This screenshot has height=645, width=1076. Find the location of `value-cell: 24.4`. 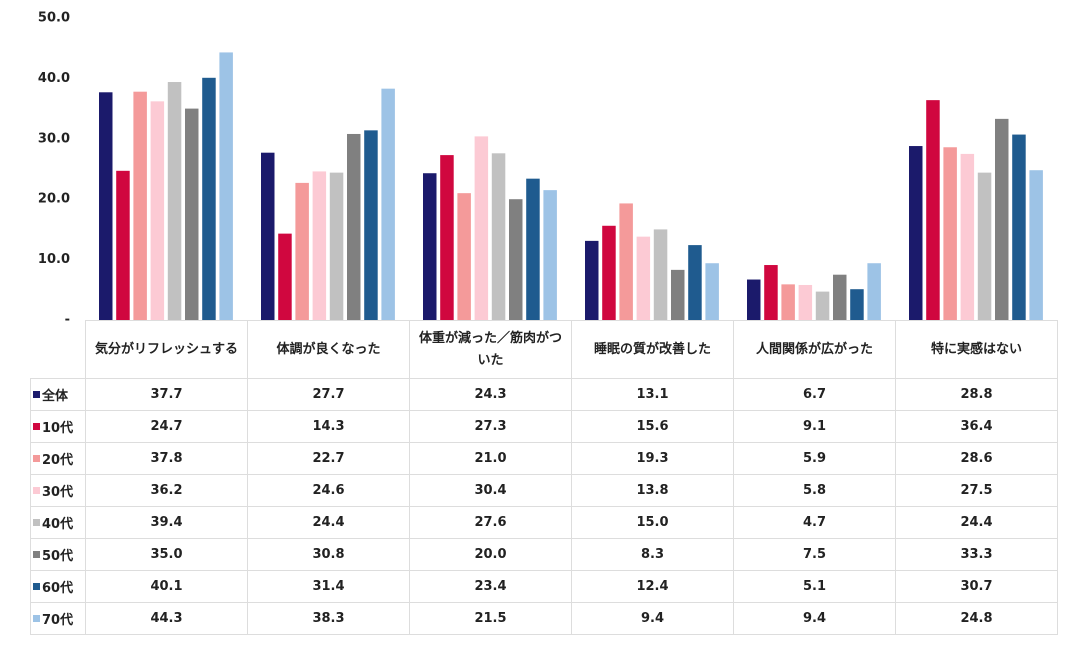

value-cell: 24.4 is located at coordinates (328, 522).